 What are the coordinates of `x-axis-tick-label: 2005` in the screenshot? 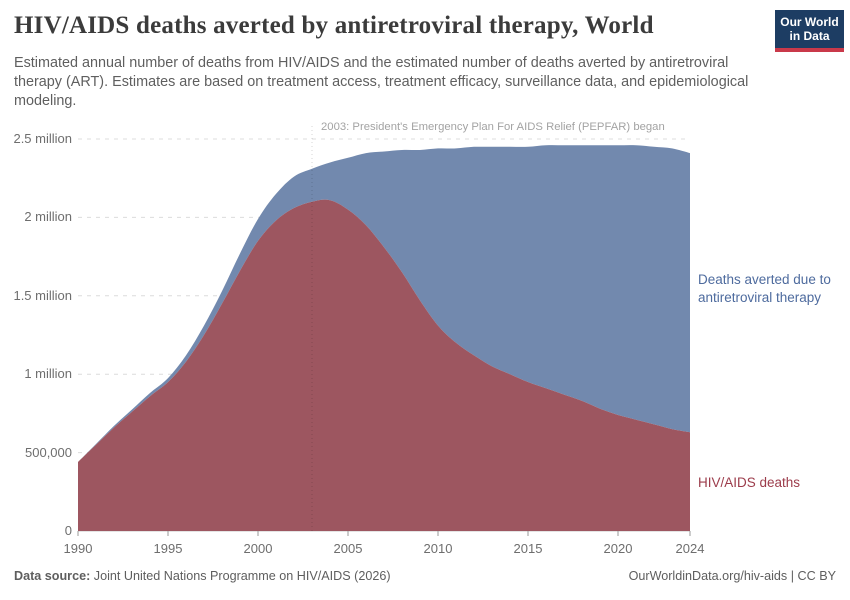 It's located at (348, 548).